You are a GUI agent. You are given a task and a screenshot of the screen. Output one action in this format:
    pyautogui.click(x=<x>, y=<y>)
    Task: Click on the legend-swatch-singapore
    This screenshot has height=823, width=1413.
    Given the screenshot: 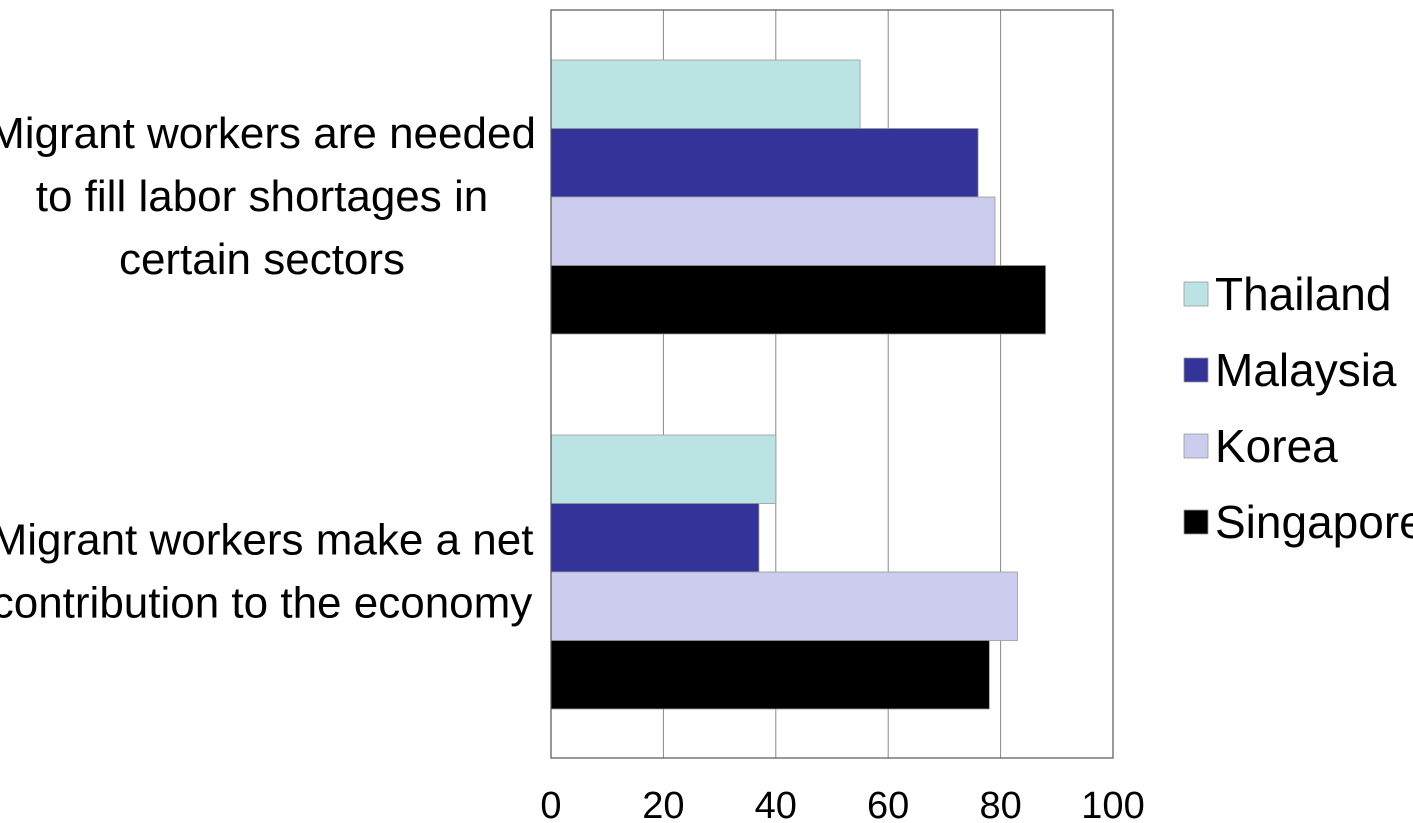 What is the action you would take?
    pyautogui.click(x=1196, y=522)
    